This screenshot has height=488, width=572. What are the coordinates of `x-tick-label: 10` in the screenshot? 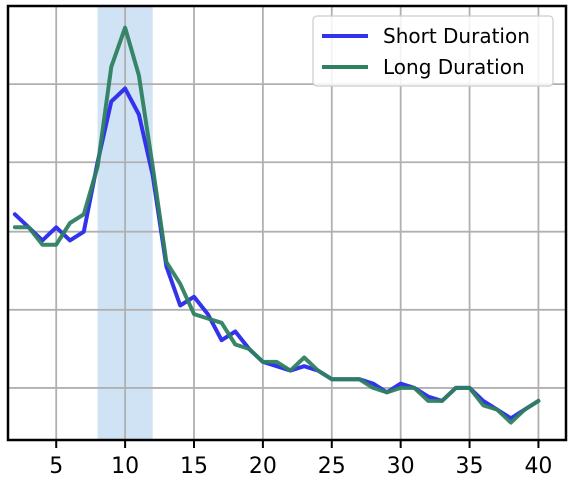 It's located at (125, 466).